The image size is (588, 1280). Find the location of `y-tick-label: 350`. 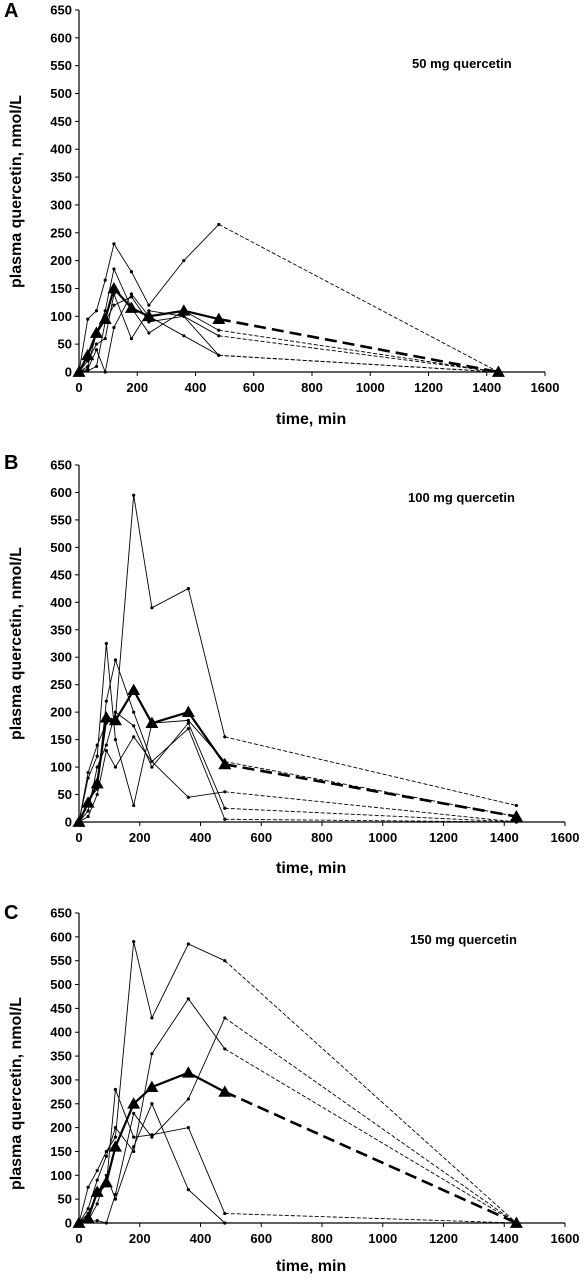

y-tick-label: 350 is located at coordinates (61, 177).